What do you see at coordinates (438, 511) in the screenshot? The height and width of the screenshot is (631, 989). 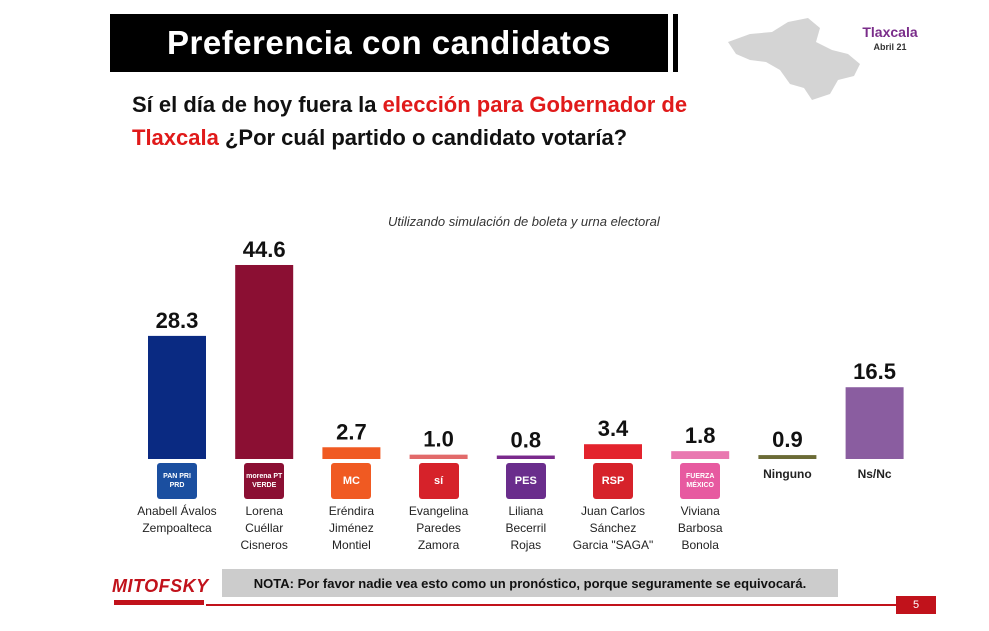 I see `candidate-label-line: Evangelina` at bounding box center [438, 511].